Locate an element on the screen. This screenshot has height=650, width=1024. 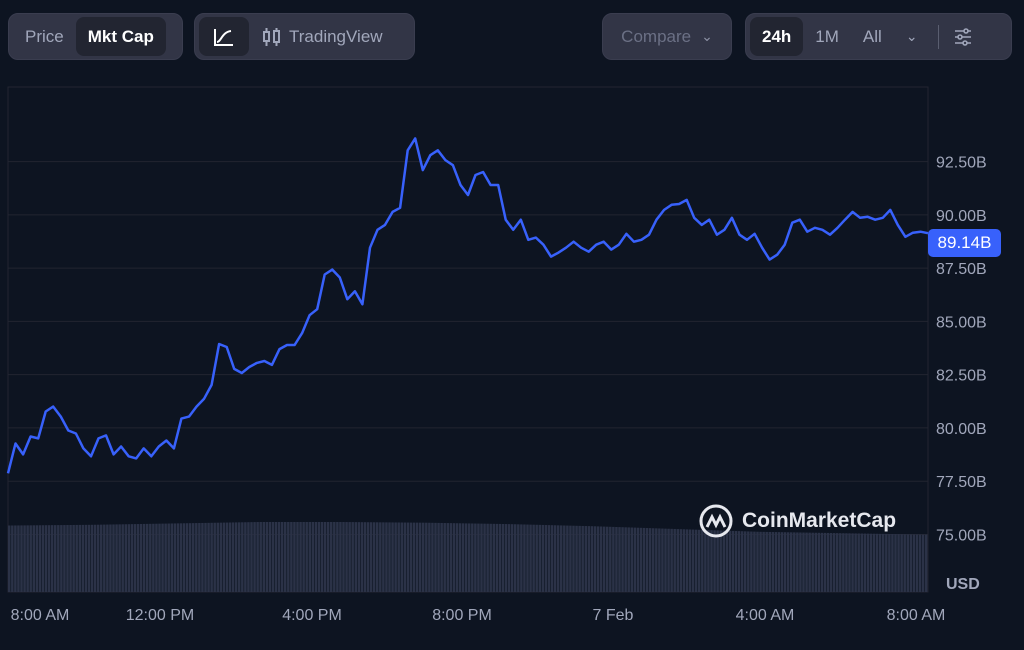
range-all: All is located at coordinates (872, 36).